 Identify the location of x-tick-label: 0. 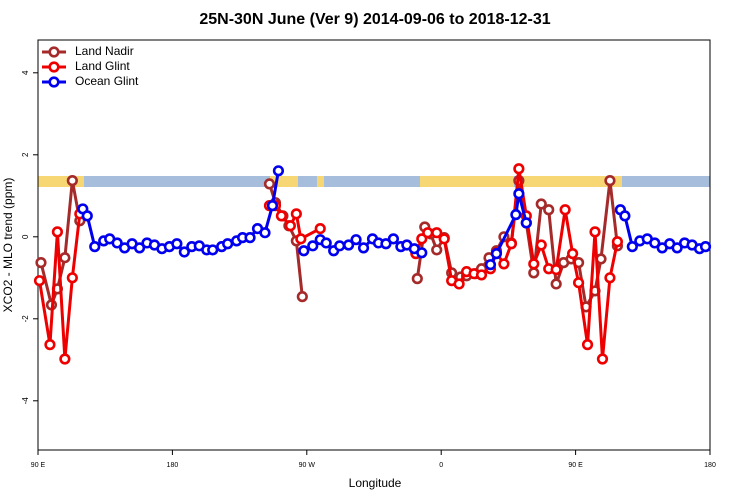
(441, 465).